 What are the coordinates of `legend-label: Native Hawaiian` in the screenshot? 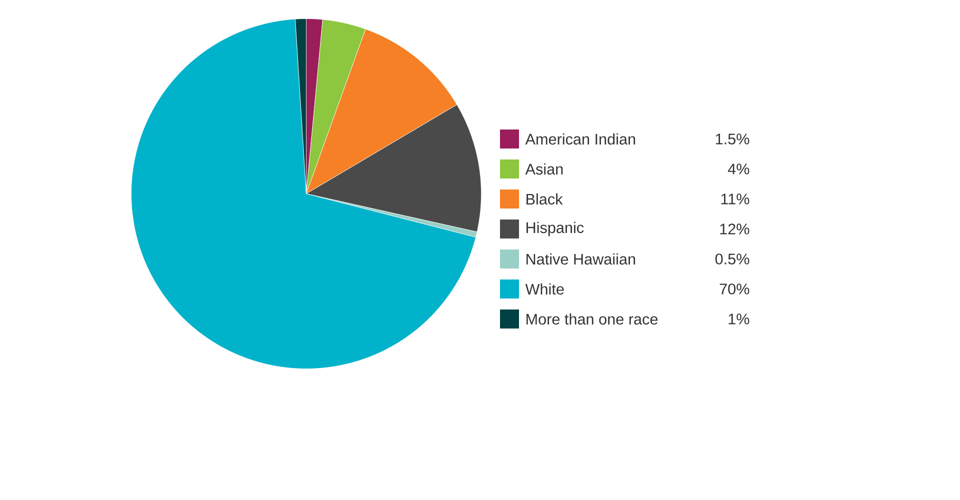 It's located at (581, 259).